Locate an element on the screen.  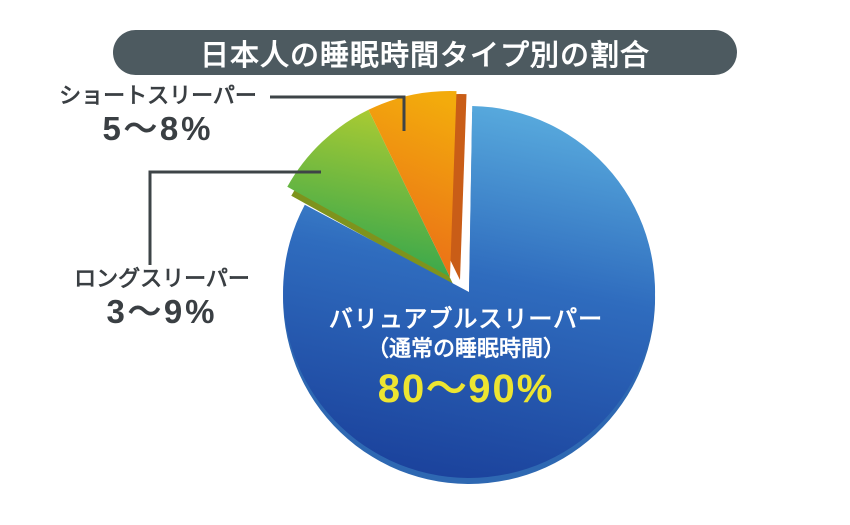
short-sleeper-label: ショートスリーパー 5〜8% is located at coordinates (158, 115).